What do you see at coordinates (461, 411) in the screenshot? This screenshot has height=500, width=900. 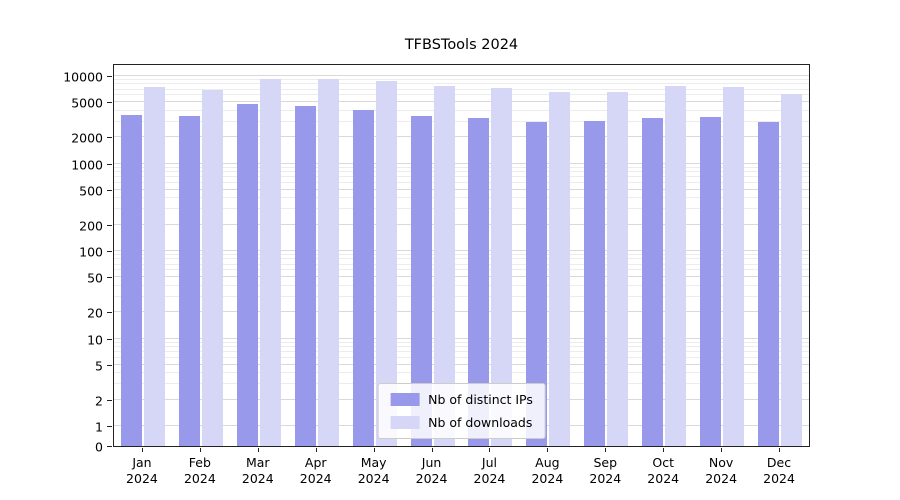 I see `legend: Nb of distinct IPs Nb of downloads` at bounding box center [461, 411].